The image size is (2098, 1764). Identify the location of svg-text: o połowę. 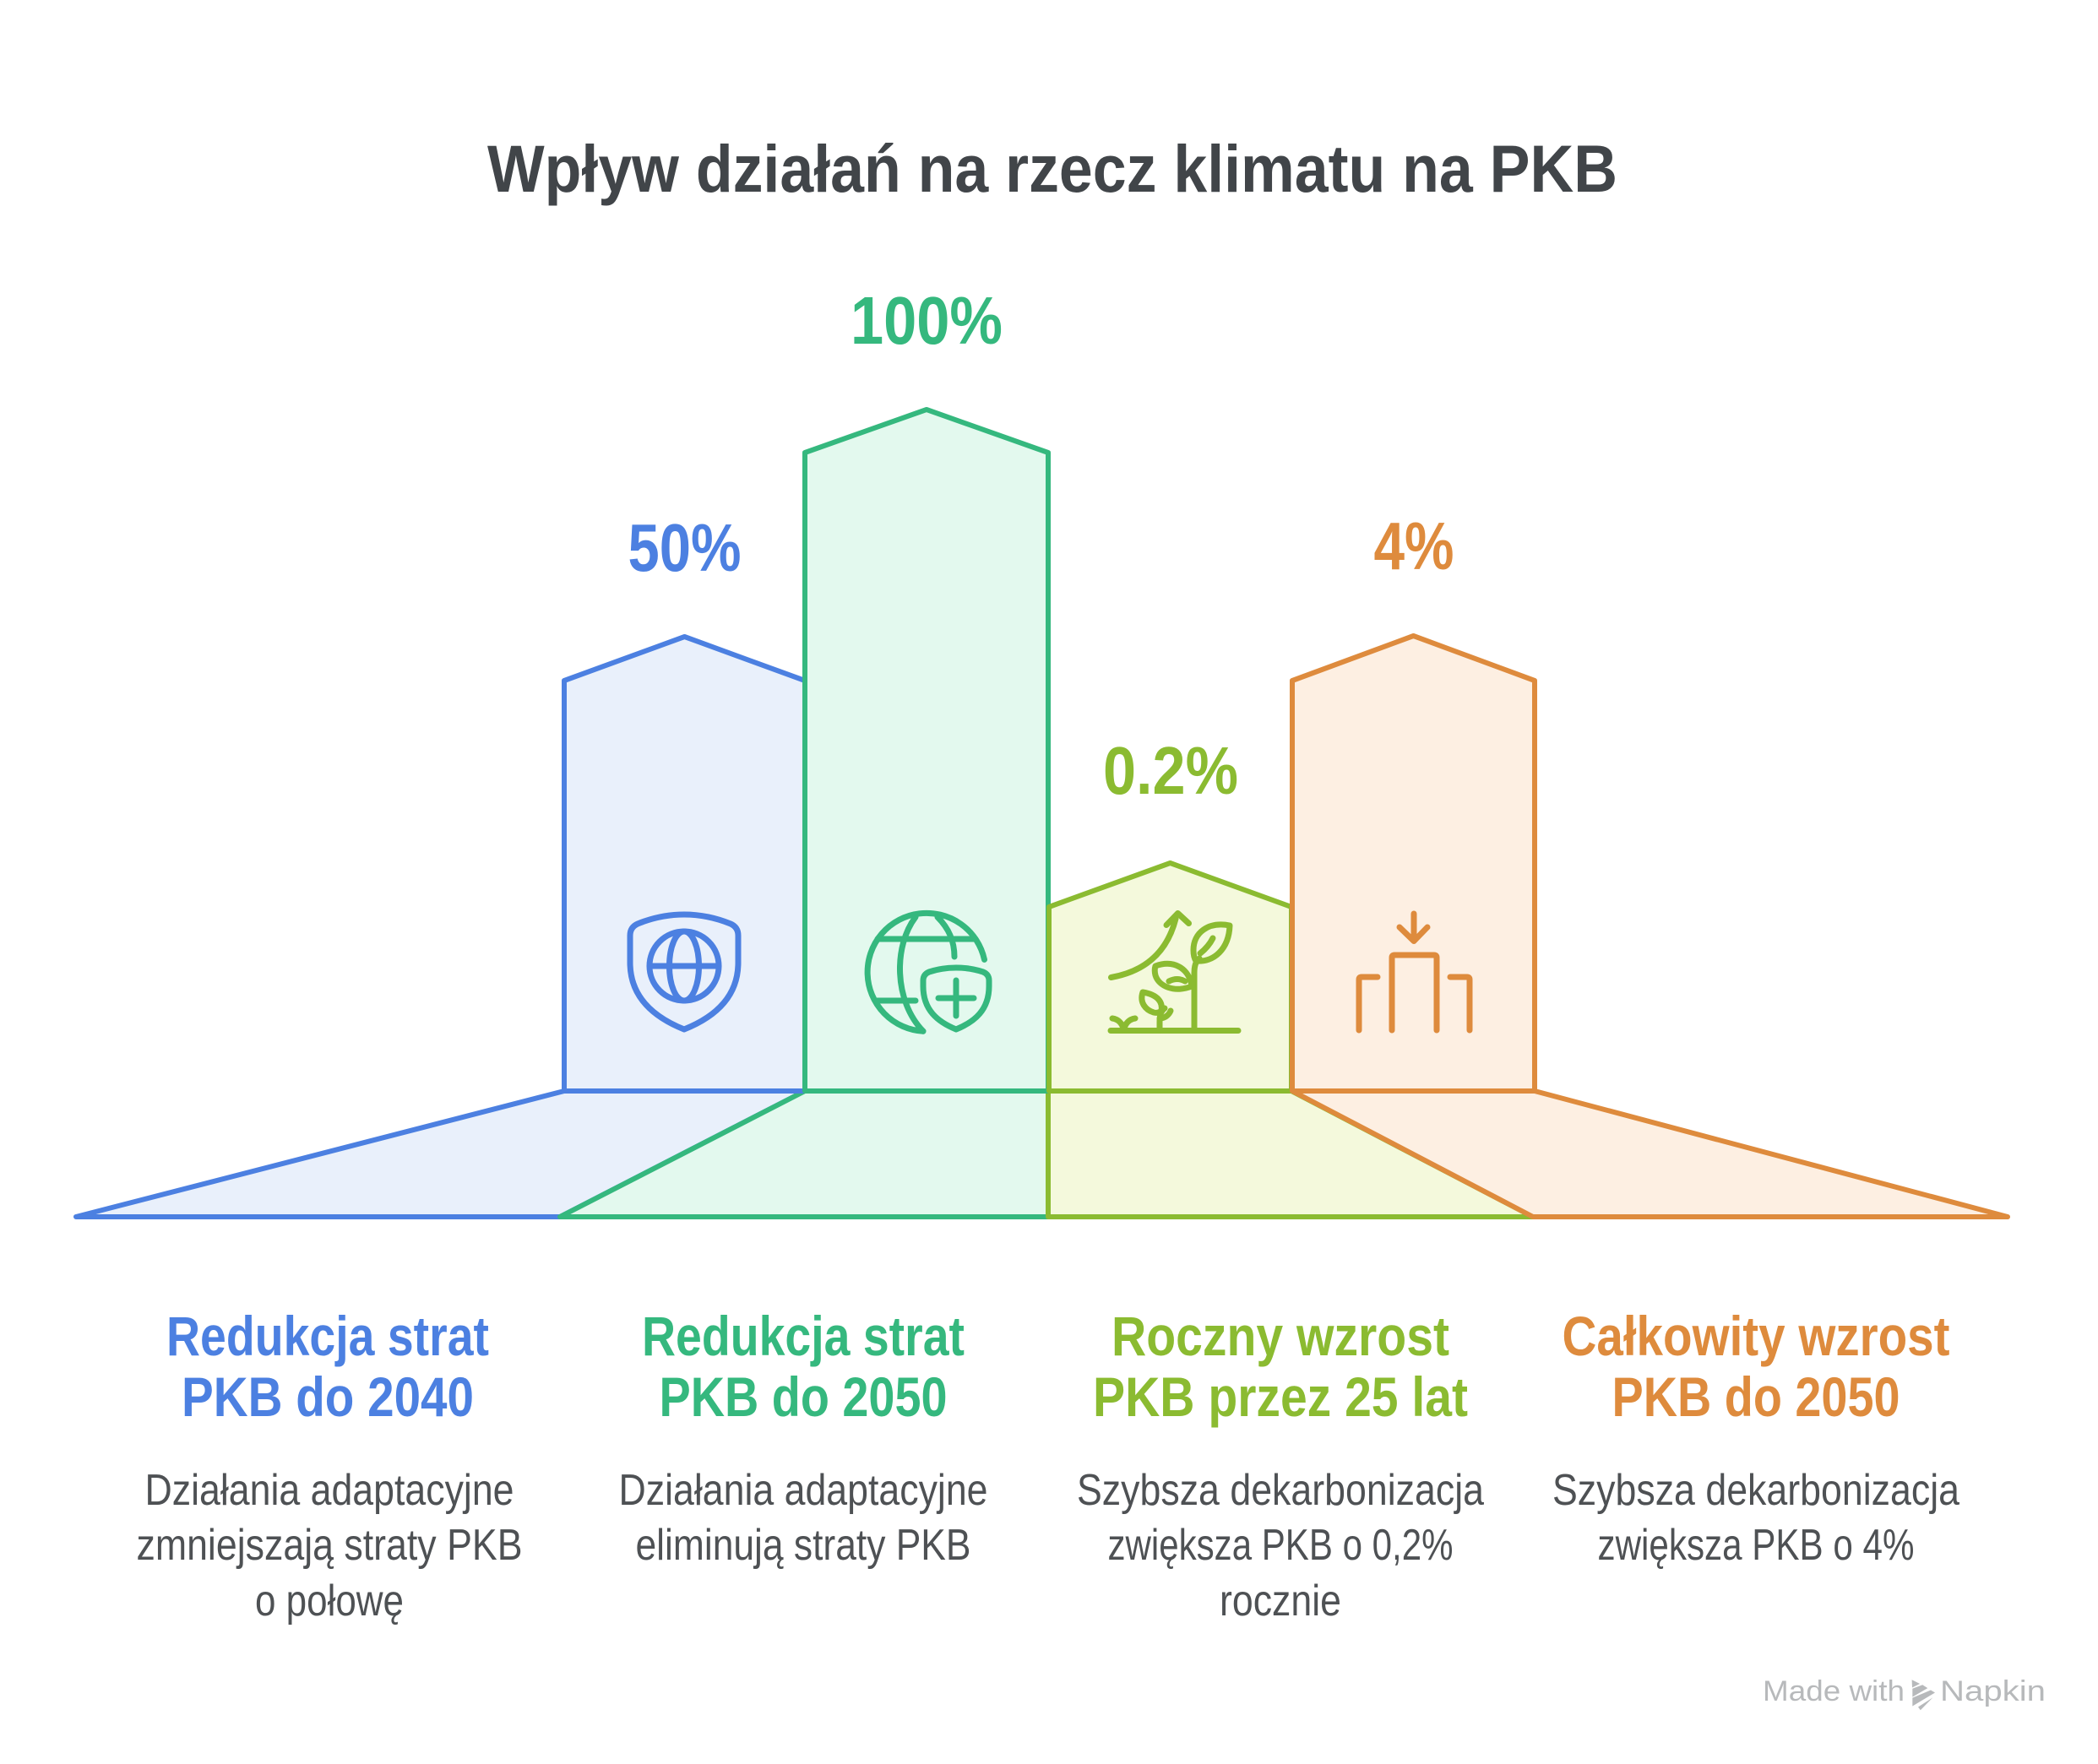
(329, 1602).